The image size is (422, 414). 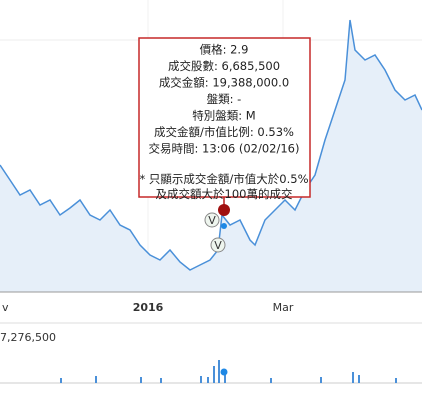 I want to click on tooltip-line: 成交金額/市值比例: 0.53%, so click(x=224, y=132).